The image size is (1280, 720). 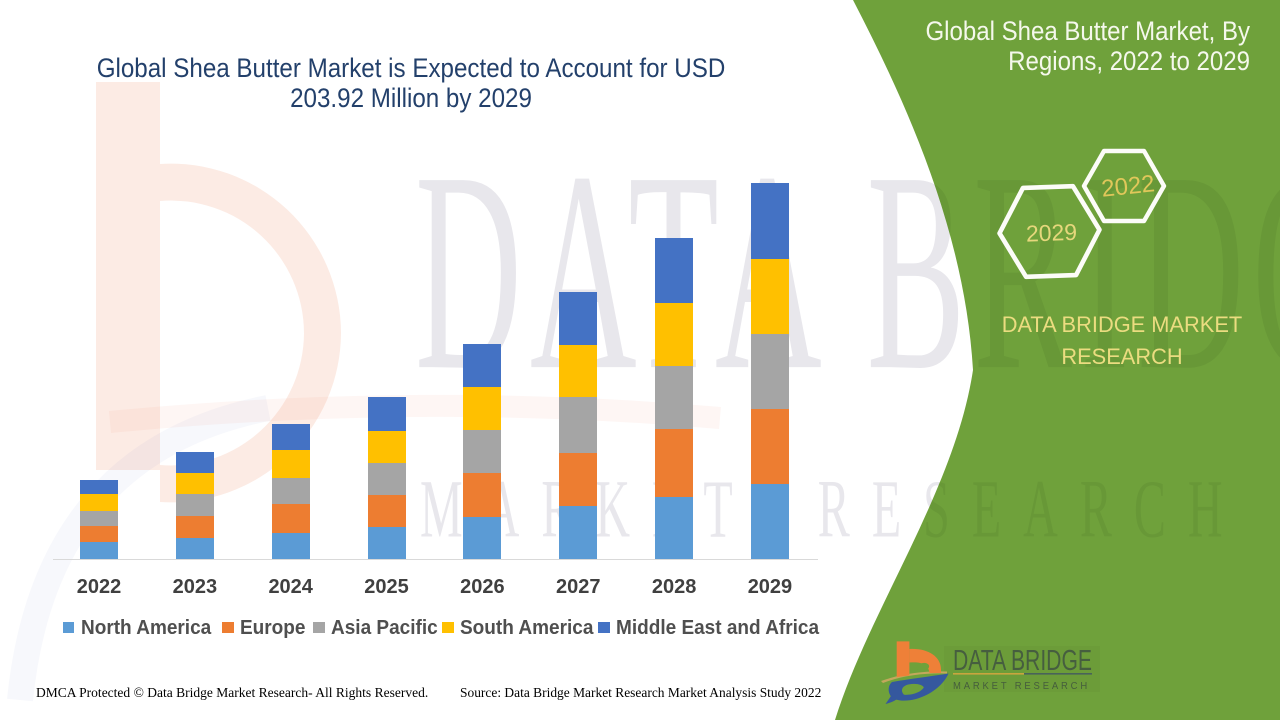 What do you see at coordinates (1128, 186) in the screenshot?
I see `svg-text: 2022` at bounding box center [1128, 186].